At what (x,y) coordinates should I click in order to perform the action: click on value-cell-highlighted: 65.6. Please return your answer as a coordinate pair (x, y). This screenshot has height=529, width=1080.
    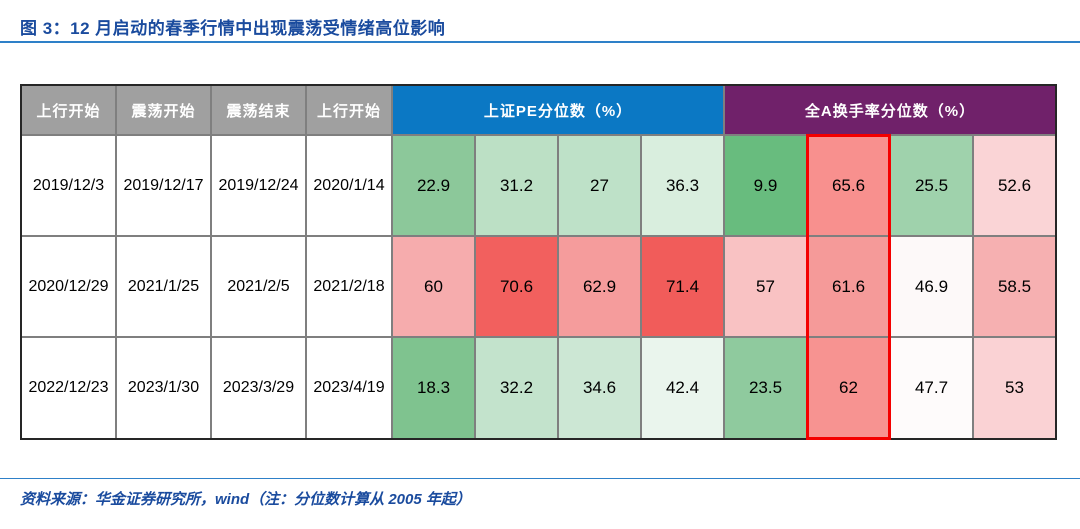
    Looking at the image, I should click on (848, 185).